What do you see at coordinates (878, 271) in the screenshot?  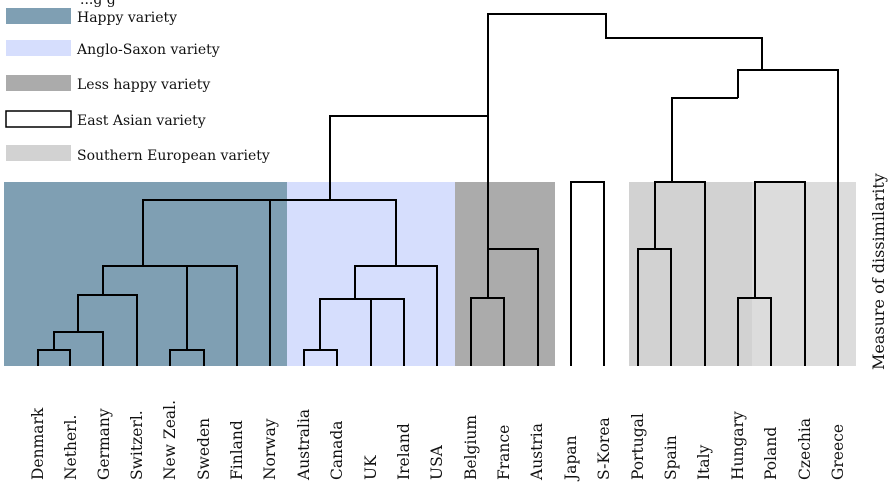 I see `y-axis-label: Measure of dissimilarity` at bounding box center [878, 271].